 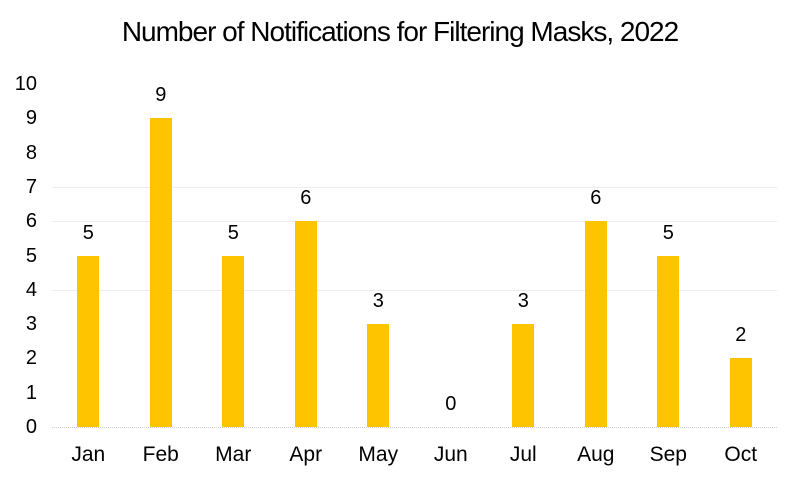 What do you see at coordinates (596, 198) in the screenshot?
I see `bar-value-label-aug: 6` at bounding box center [596, 198].